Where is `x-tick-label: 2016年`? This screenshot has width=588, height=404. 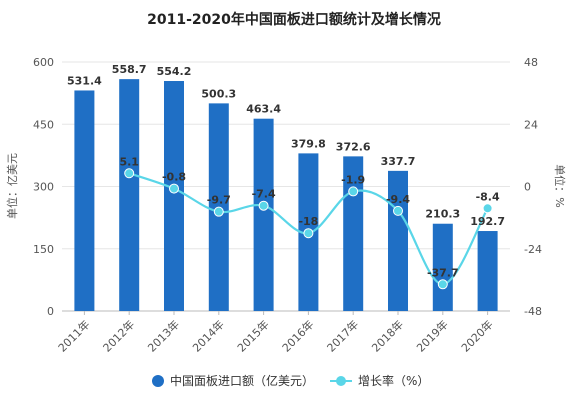 x-tick-label: 2016年 is located at coordinates (297, 335).